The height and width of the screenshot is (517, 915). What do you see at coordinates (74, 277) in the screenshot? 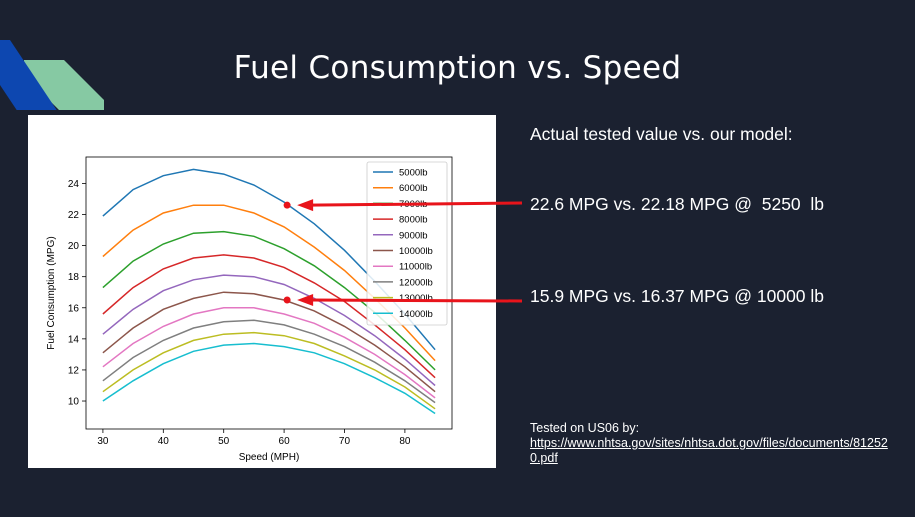
I see `y-tick-label: 18` at bounding box center [74, 277].